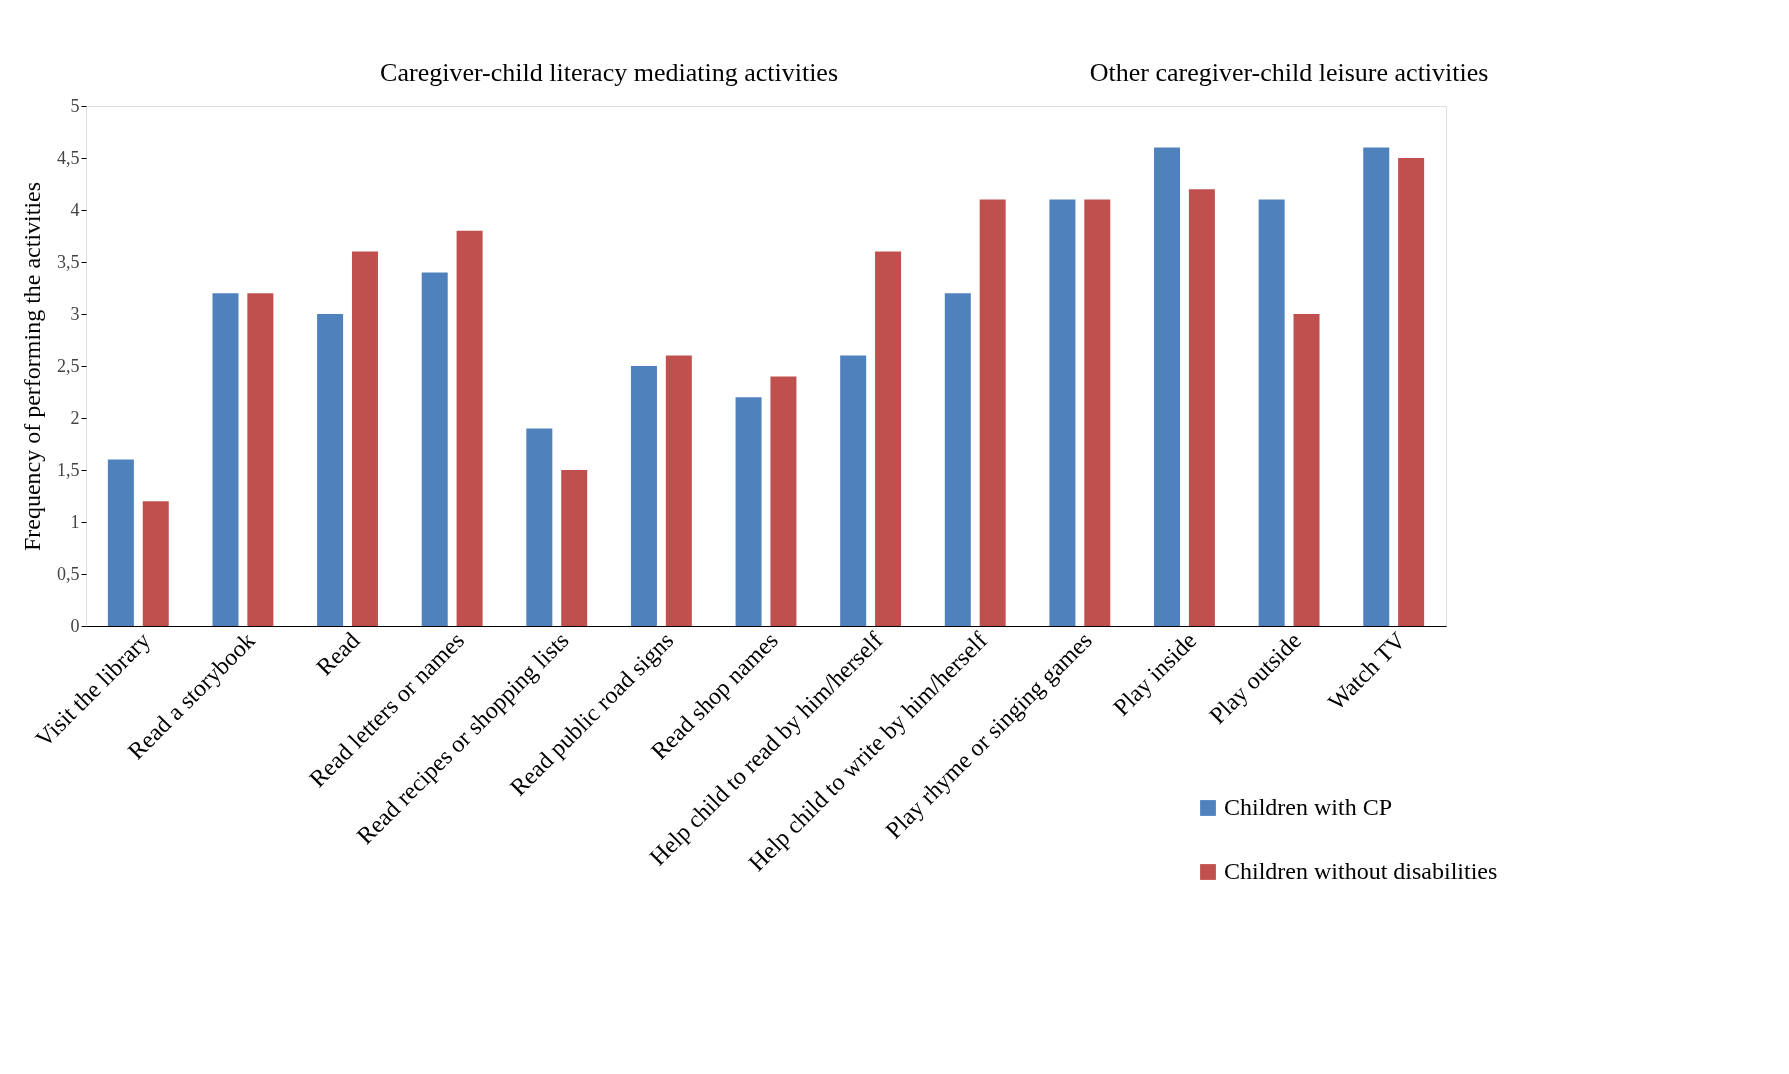  Describe the element at coordinates (1308, 807) in the screenshot. I see `legend-label: Children with CP` at that location.